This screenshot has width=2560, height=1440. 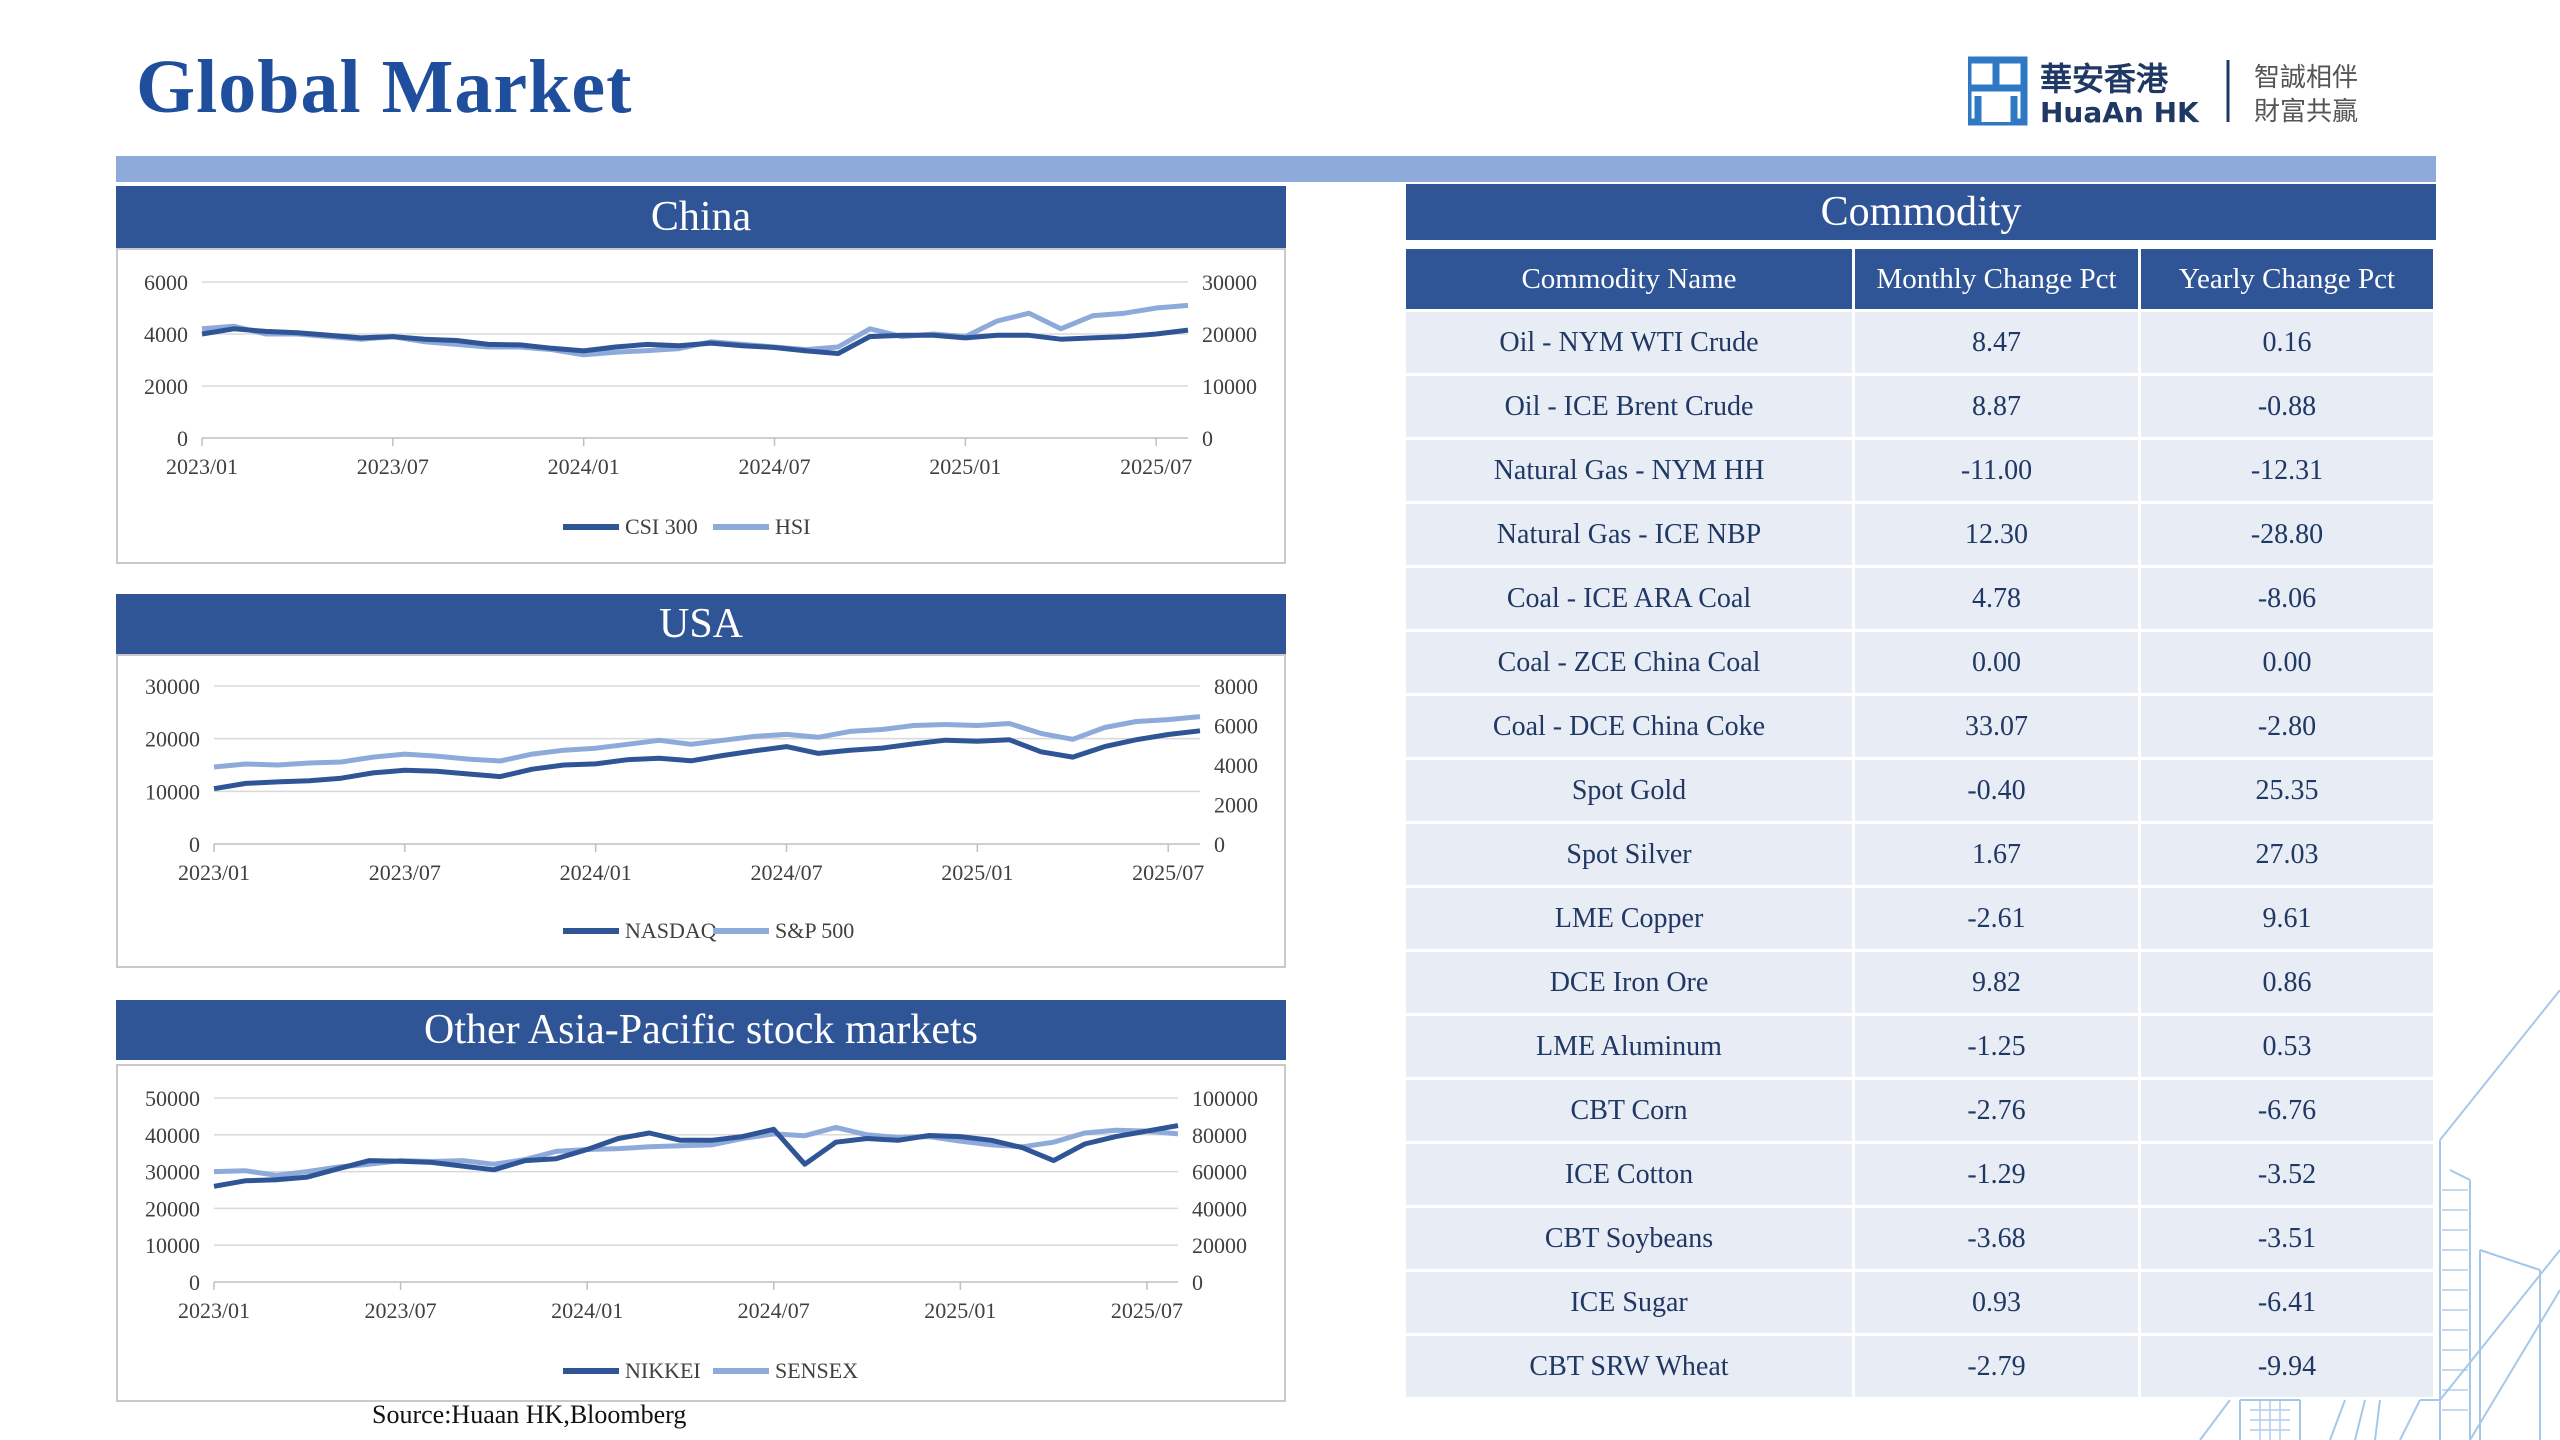 What do you see at coordinates (1236, 686) in the screenshot?
I see `right-axis-tick-label: 8000` at bounding box center [1236, 686].